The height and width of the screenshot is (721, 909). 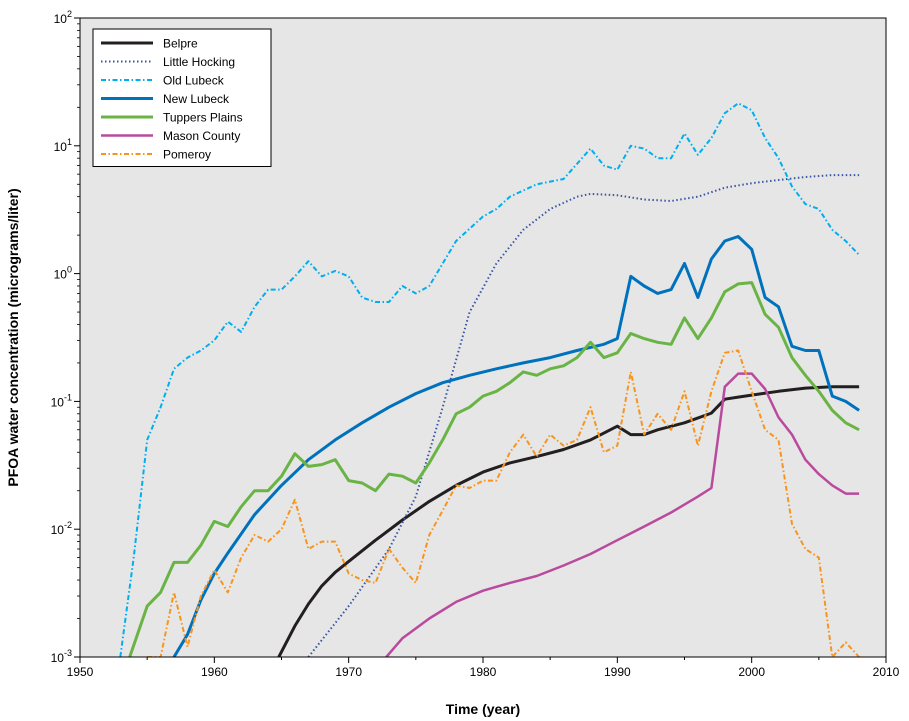 What do you see at coordinates (199, 62) in the screenshot?
I see `legend-label: Little Hocking` at bounding box center [199, 62].